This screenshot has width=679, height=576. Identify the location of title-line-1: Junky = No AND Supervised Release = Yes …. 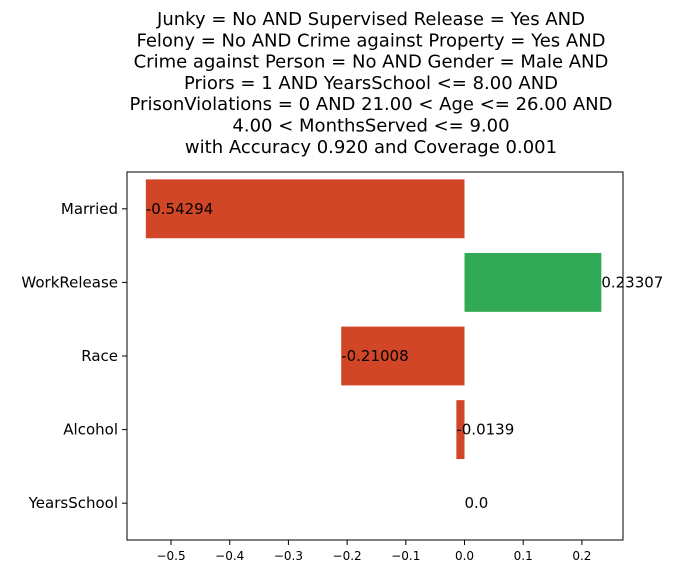
(370, 19).